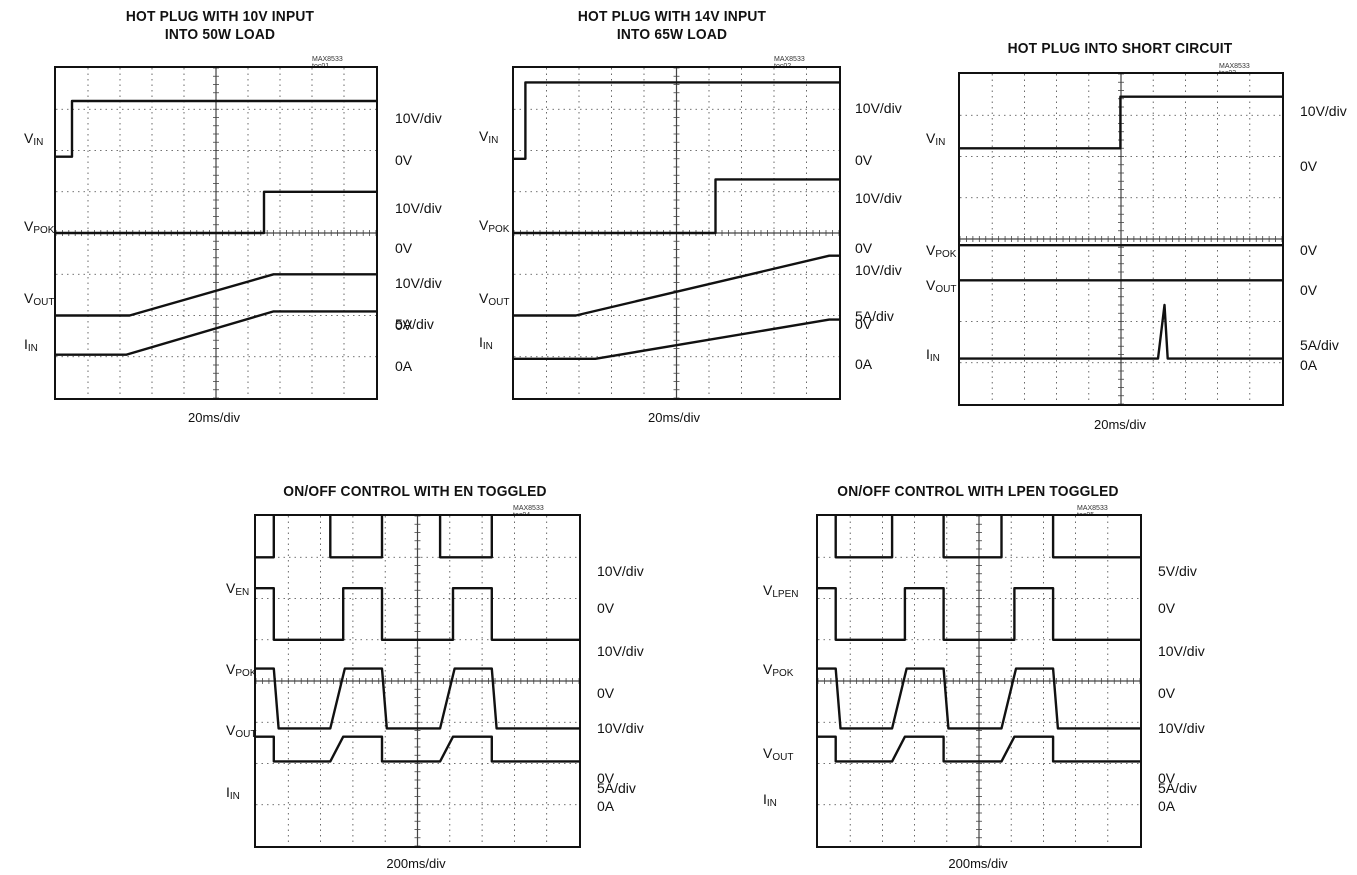 The image size is (1357, 875). I want to click on scale-label: 5V/div, so click(1177, 571).